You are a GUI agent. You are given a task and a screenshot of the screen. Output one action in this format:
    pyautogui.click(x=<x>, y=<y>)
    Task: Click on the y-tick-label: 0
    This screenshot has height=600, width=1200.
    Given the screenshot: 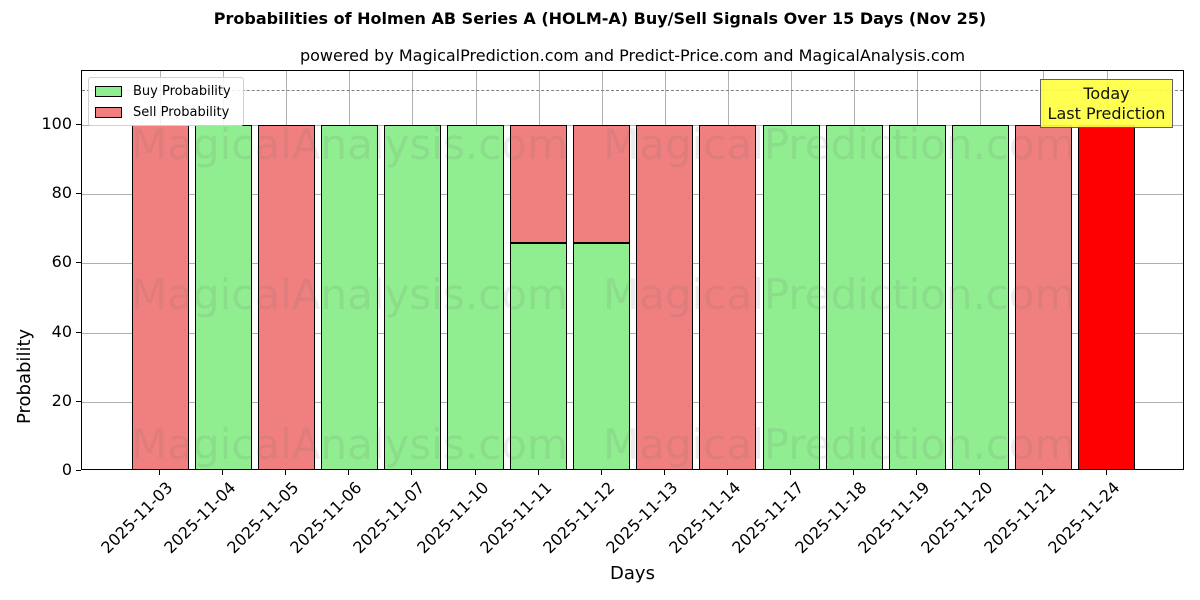 What is the action you would take?
    pyautogui.click(x=66, y=469)
    